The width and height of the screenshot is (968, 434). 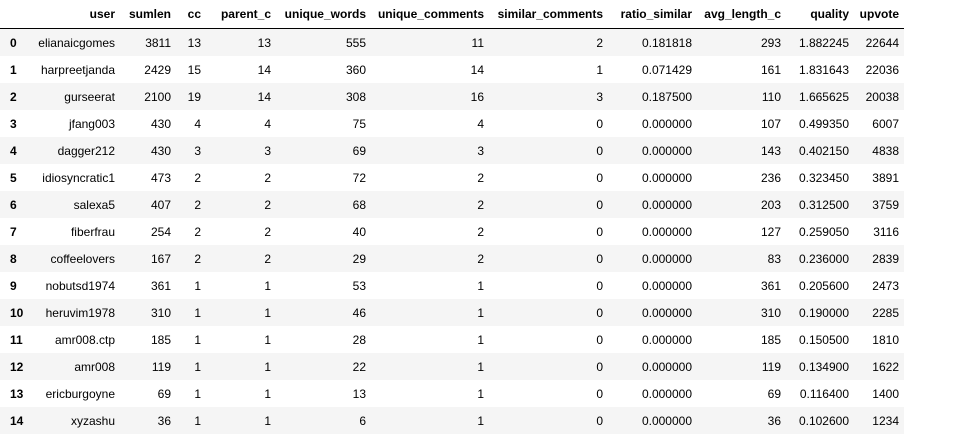 What do you see at coordinates (323, 231) in the screenshot?
I see `cell-unique-words: 40` at bounding box center [323, 231].